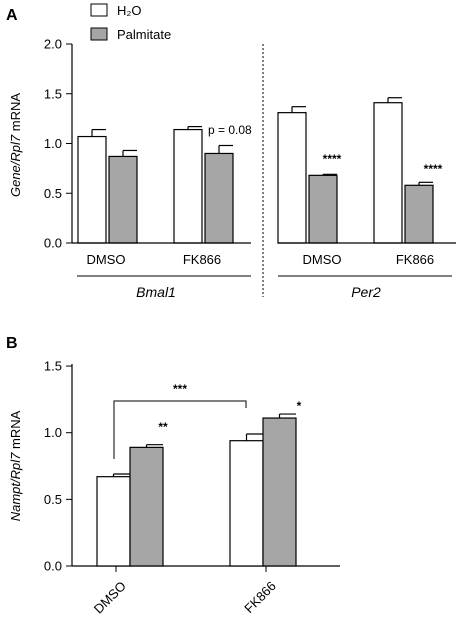  I want to click on panel-b-bar-dmso-palmitate, so click(146, 506).